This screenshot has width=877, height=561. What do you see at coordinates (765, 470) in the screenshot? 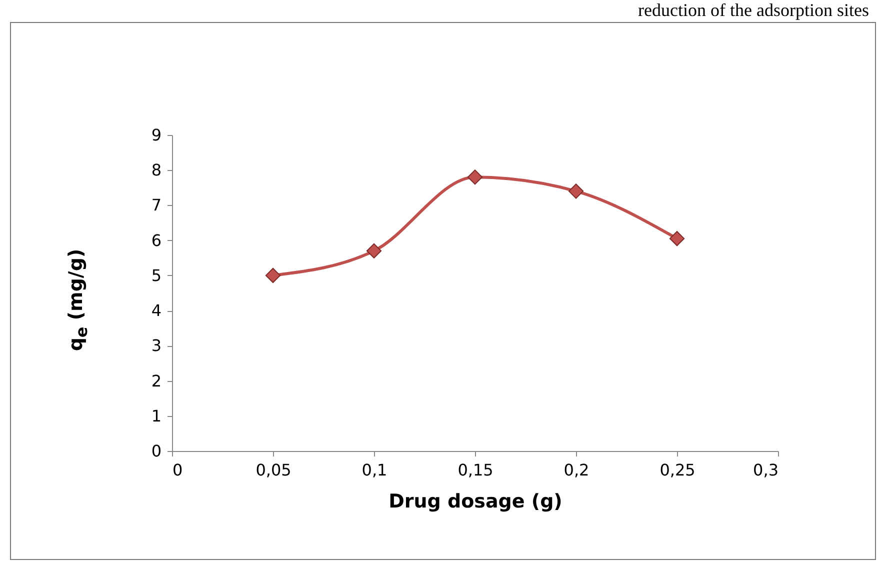
I see `x-tick-label: 0,3` at bounding box center [765, 470].